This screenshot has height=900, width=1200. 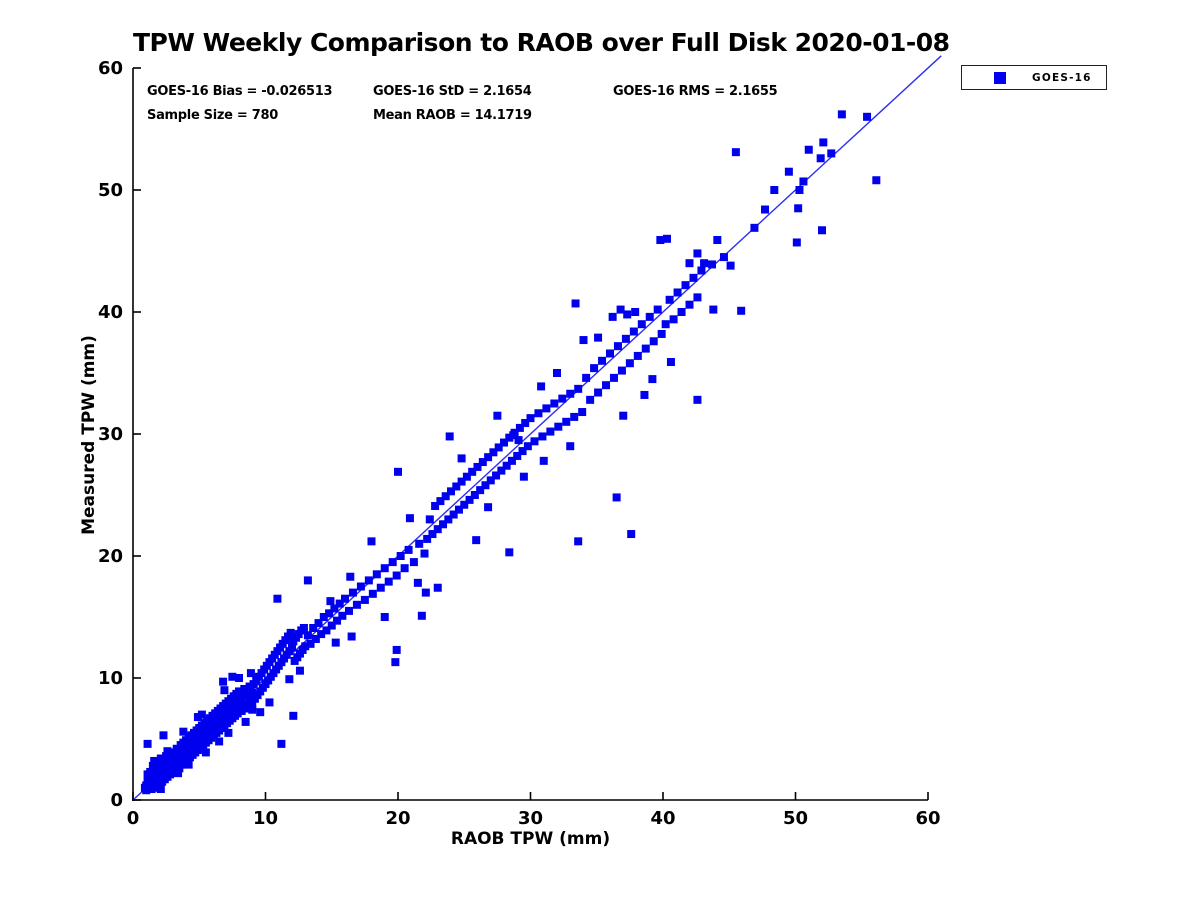 I want to click on y-tick-label: 50, so click(x=110, y=190).